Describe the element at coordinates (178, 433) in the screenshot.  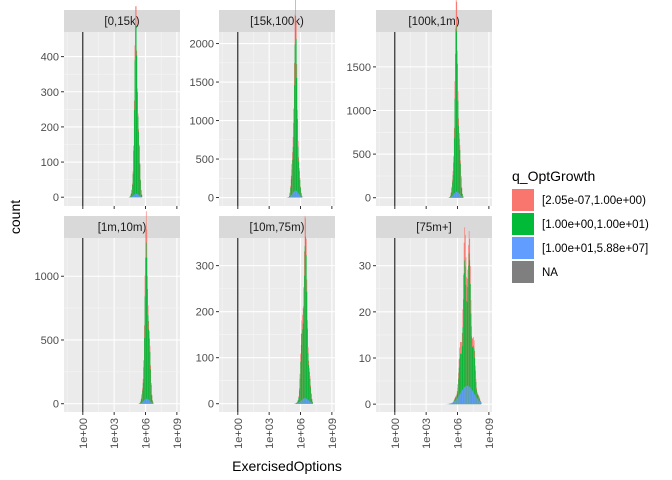
I see `x-tick-label: 1e+09` at that location.